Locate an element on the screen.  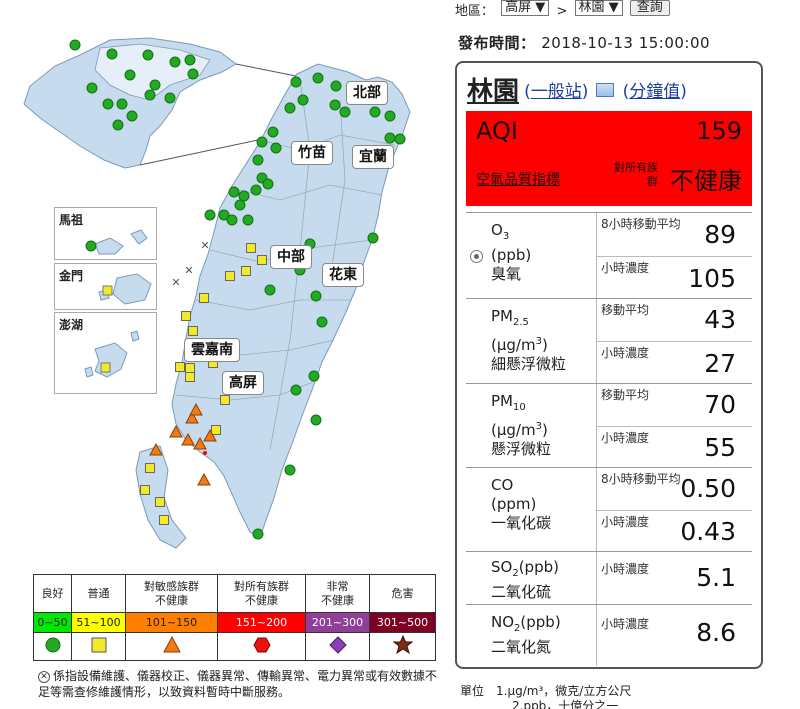
station-name: 林園 is located at coordinates (493, 92).